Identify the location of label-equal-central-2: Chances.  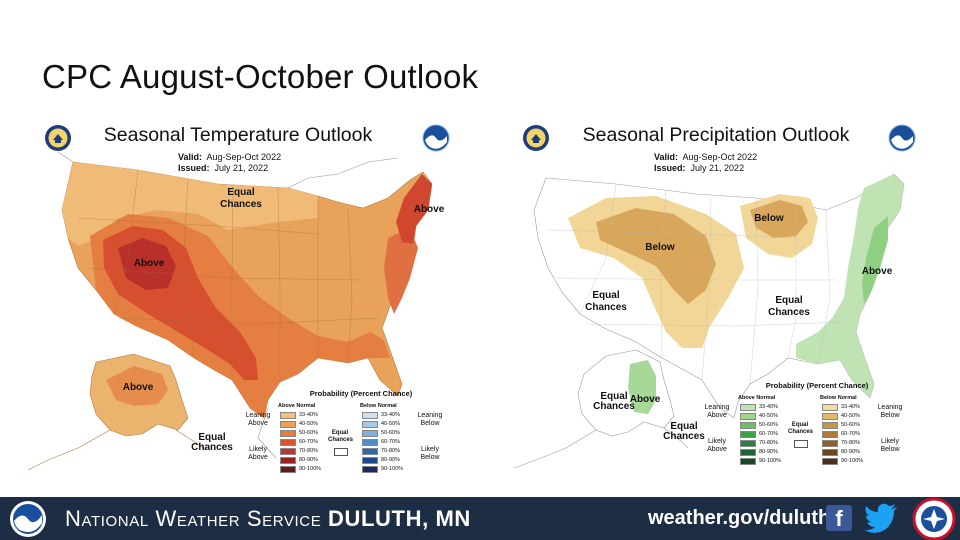
(789, 312).